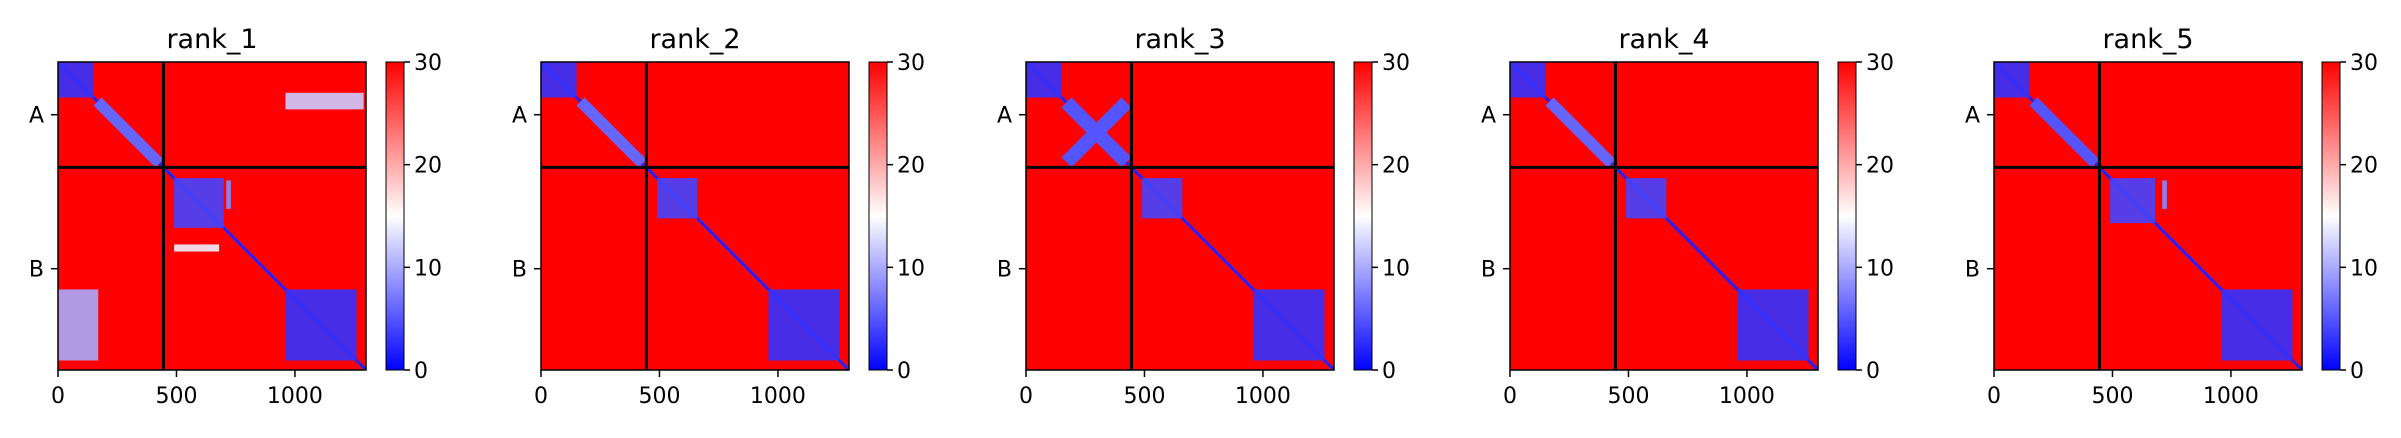  What do you see at coordinates (2147, 39) in the screenshot?
I see `panel-title: rank_5` at bounding box center [2147, 39].